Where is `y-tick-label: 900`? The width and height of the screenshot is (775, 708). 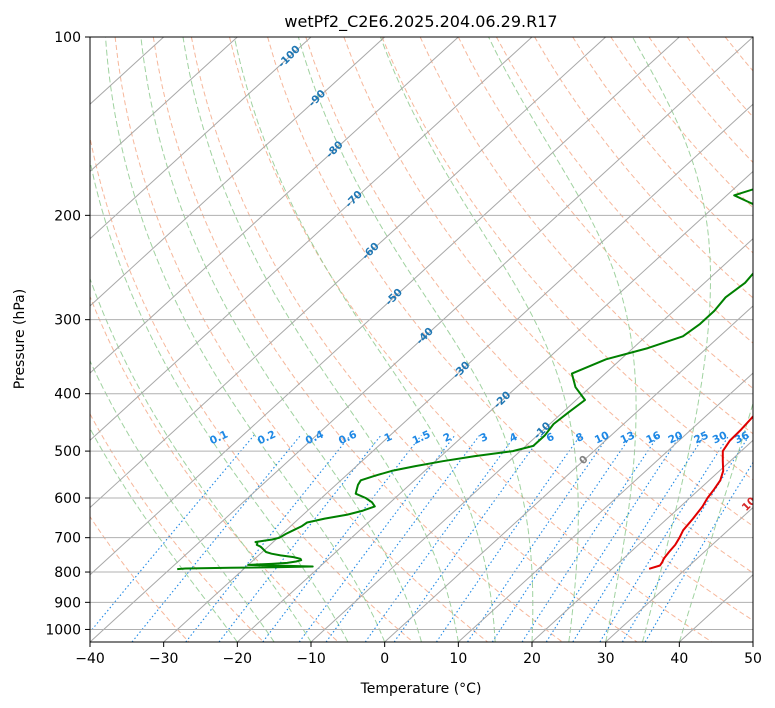 y-tick-label: 900 is located at coordinates (67, 603).